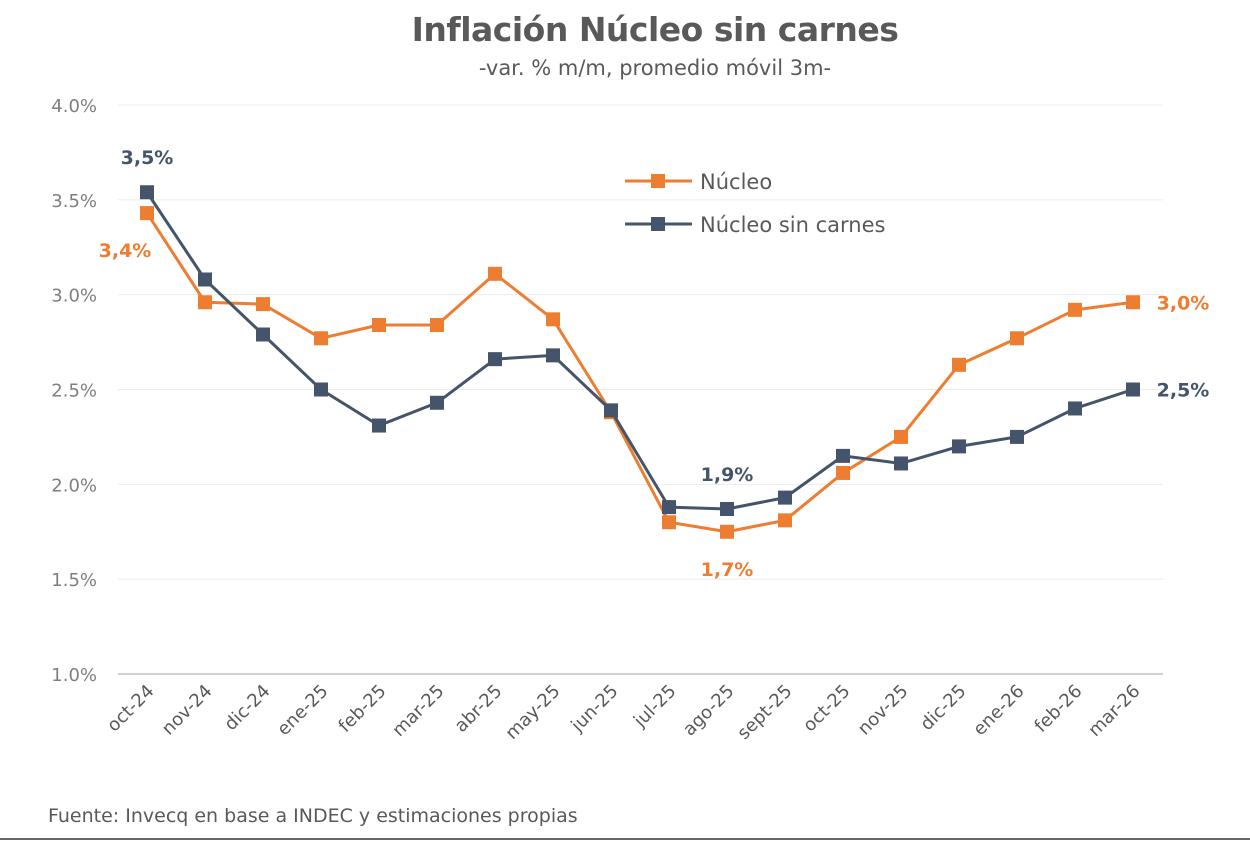 The height and width of the screenshot is (841, 1250). Describe the element at coordinates (74, 580) in the screenshot. I see `y-tick-label: 1.5%` at that location.